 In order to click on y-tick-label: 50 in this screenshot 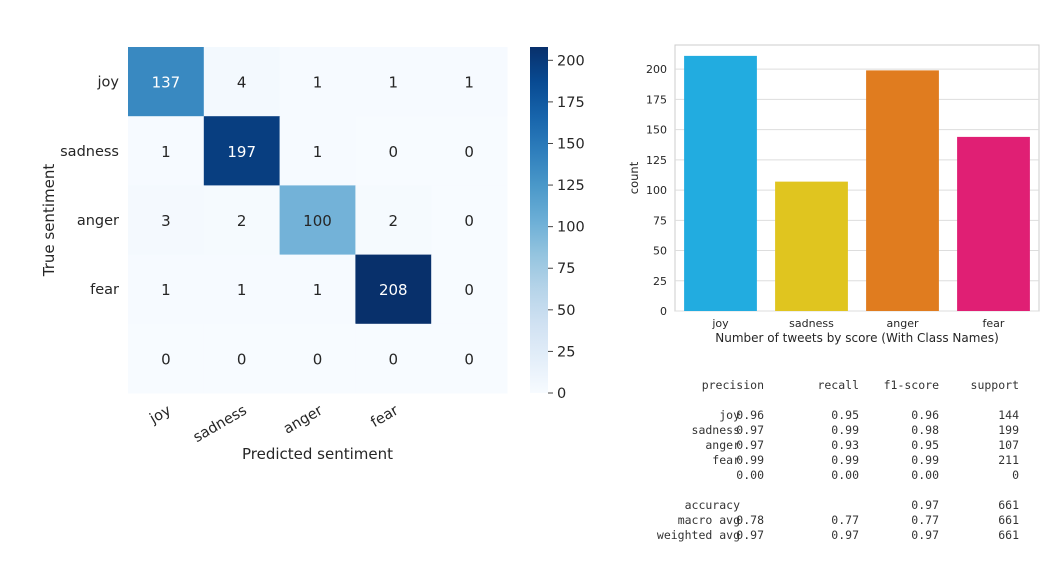, I will do `click(660, 251)`.